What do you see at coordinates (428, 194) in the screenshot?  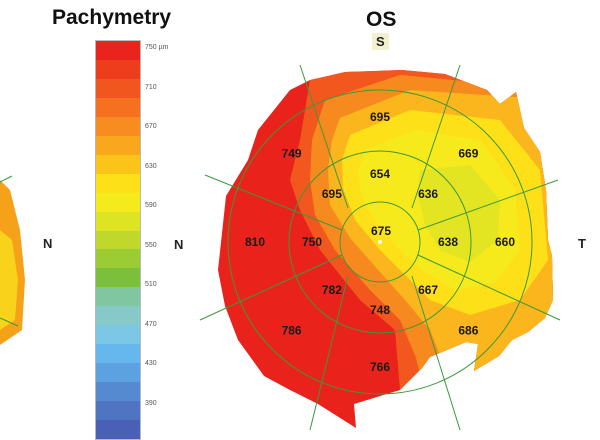 I see `inner-sector-value: 636` at bounding box center [428, 194].